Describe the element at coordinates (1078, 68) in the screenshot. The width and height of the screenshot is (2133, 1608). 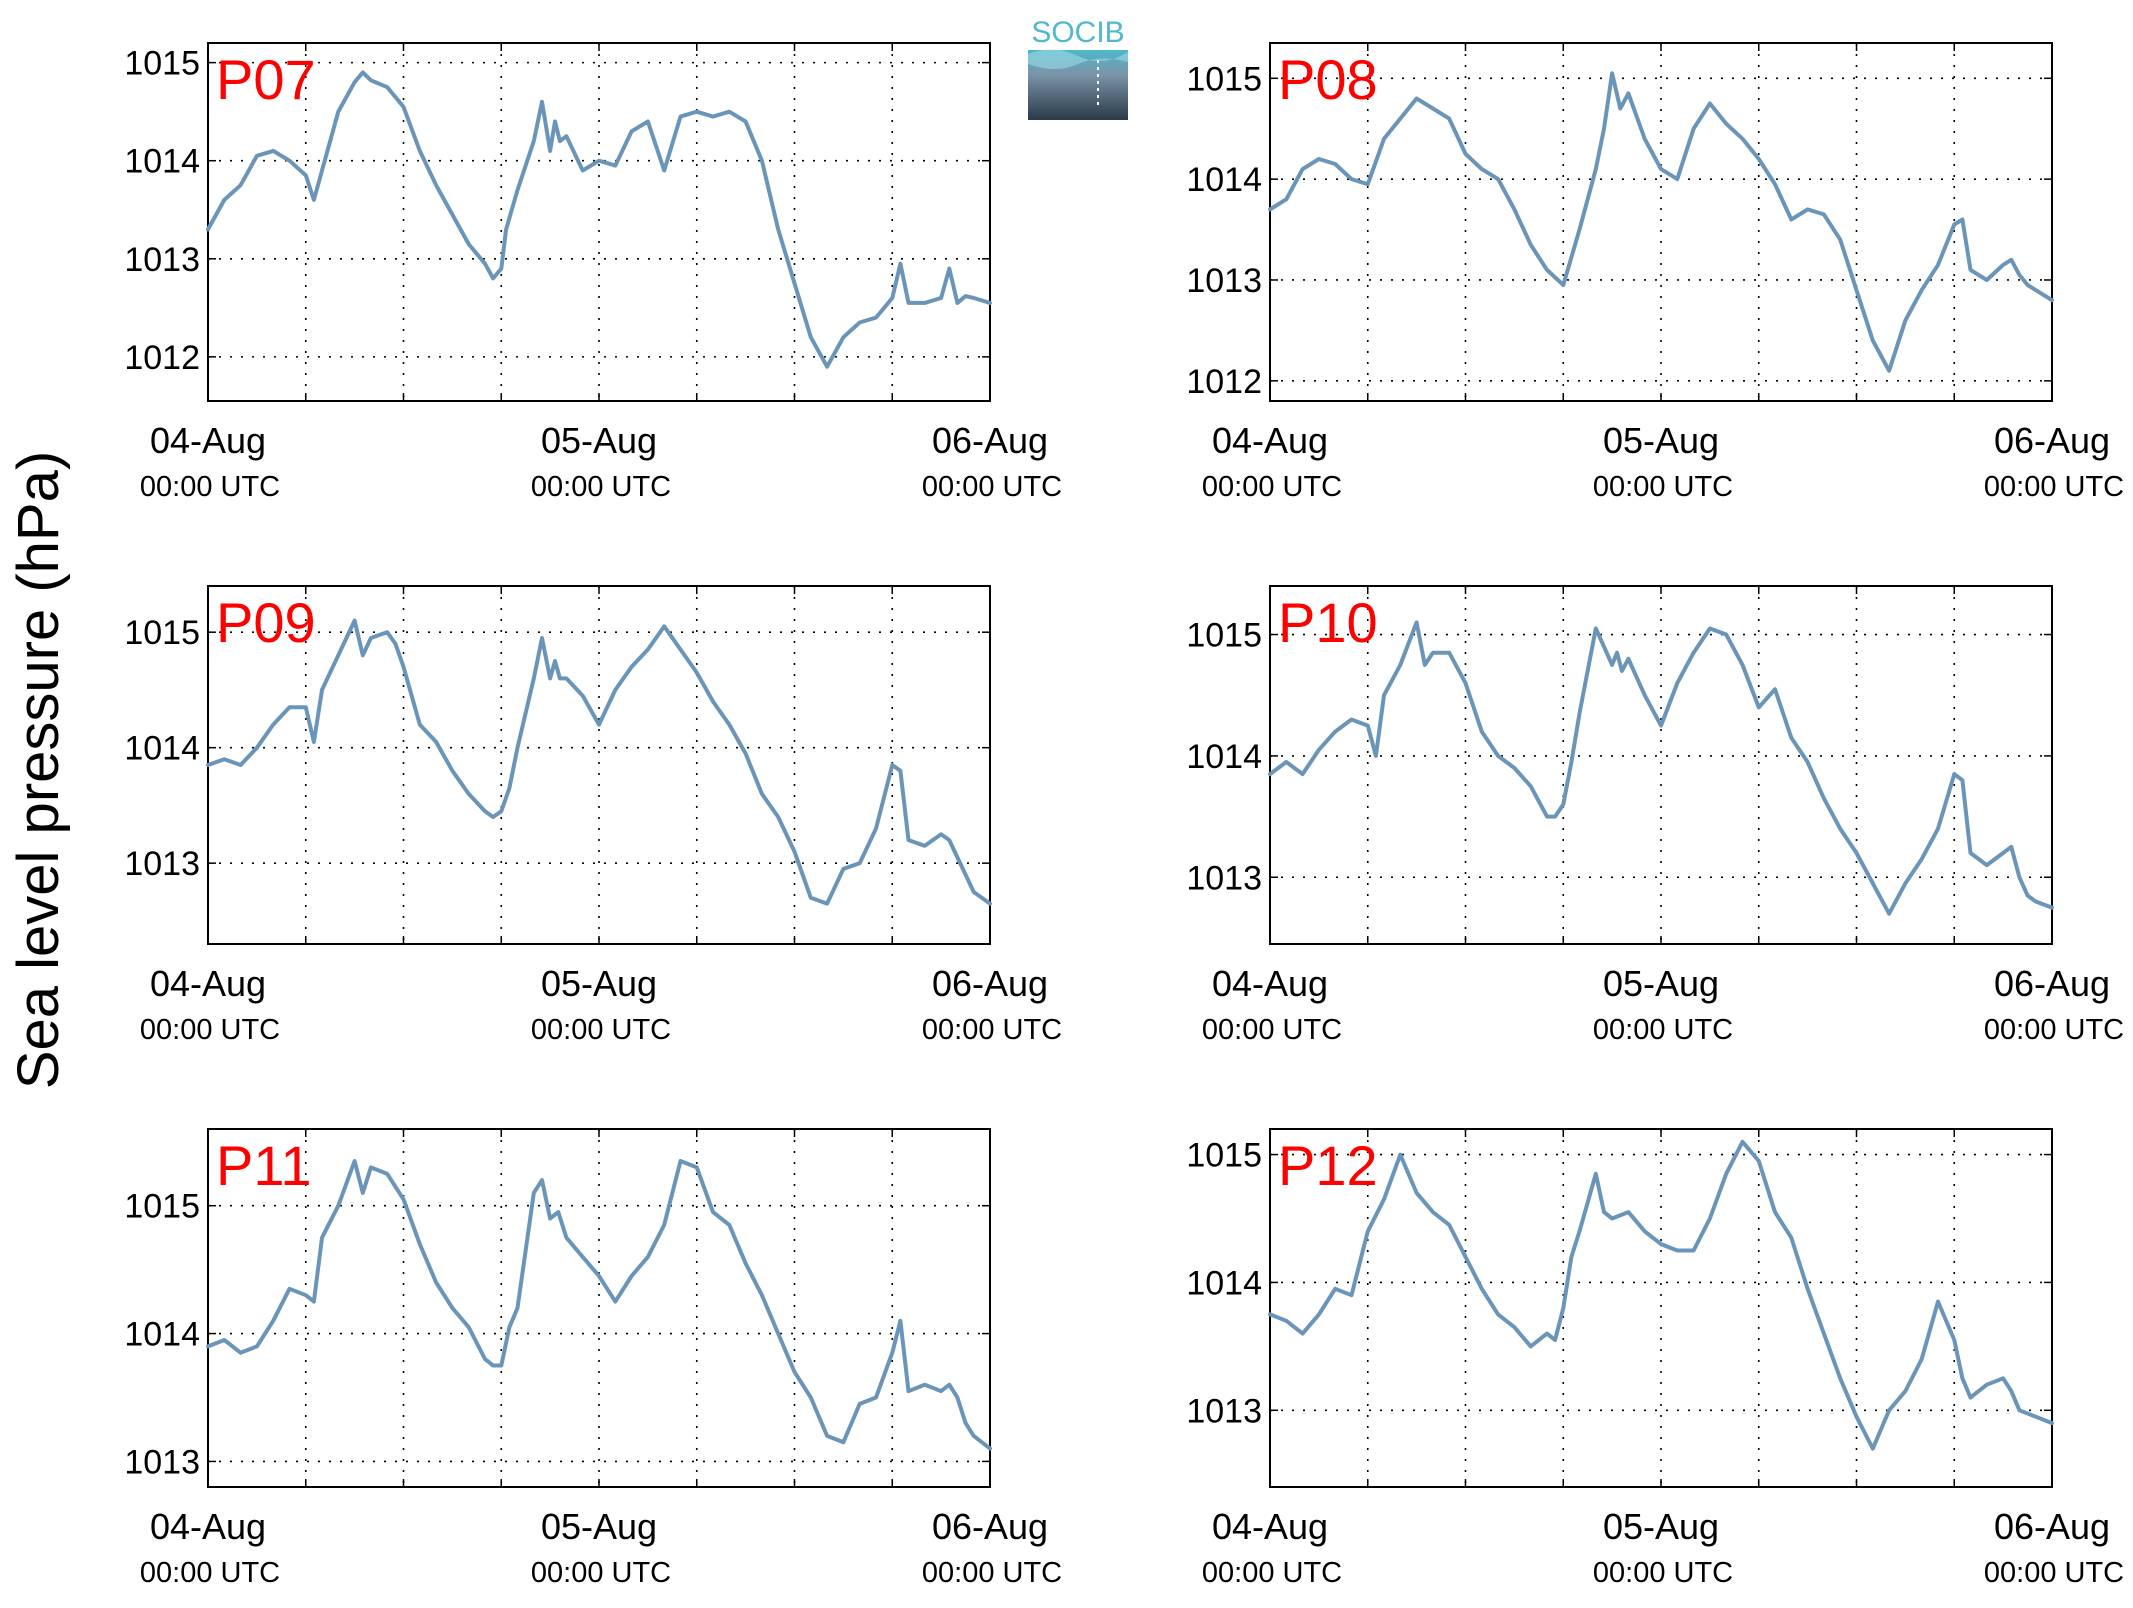
I see `socib-logo: SOCIB` at that location.